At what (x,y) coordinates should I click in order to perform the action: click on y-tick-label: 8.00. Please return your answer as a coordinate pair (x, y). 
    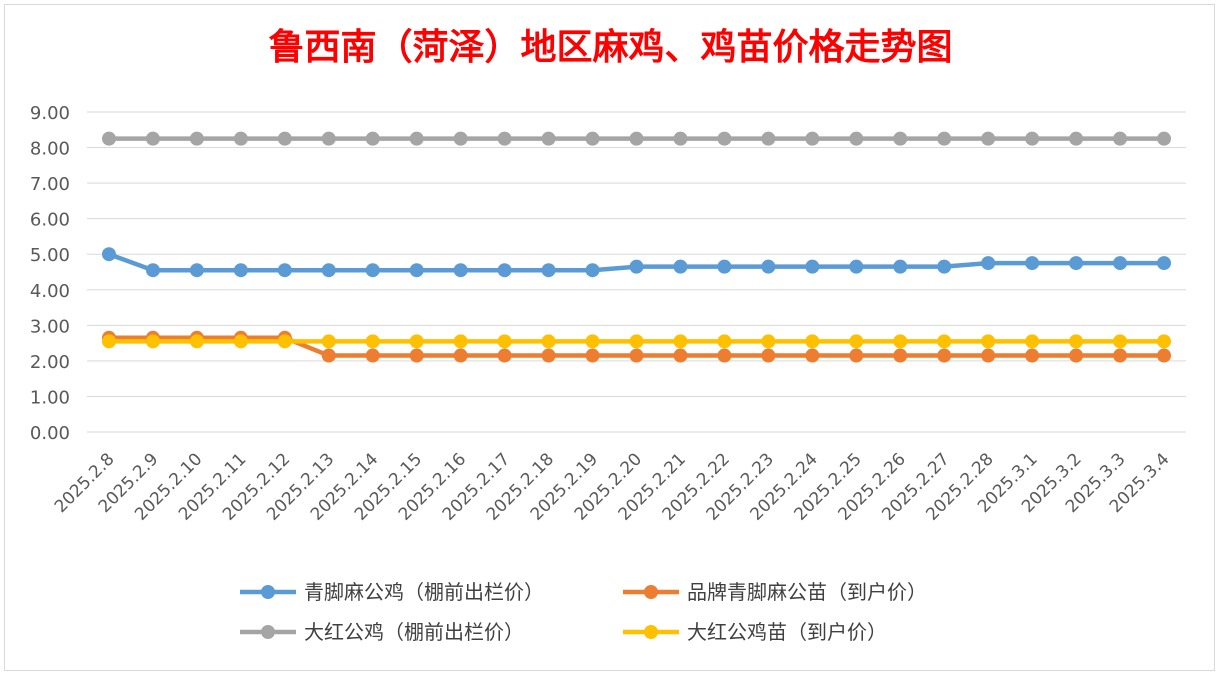
    Looking at the image, I should click on (50, 149).